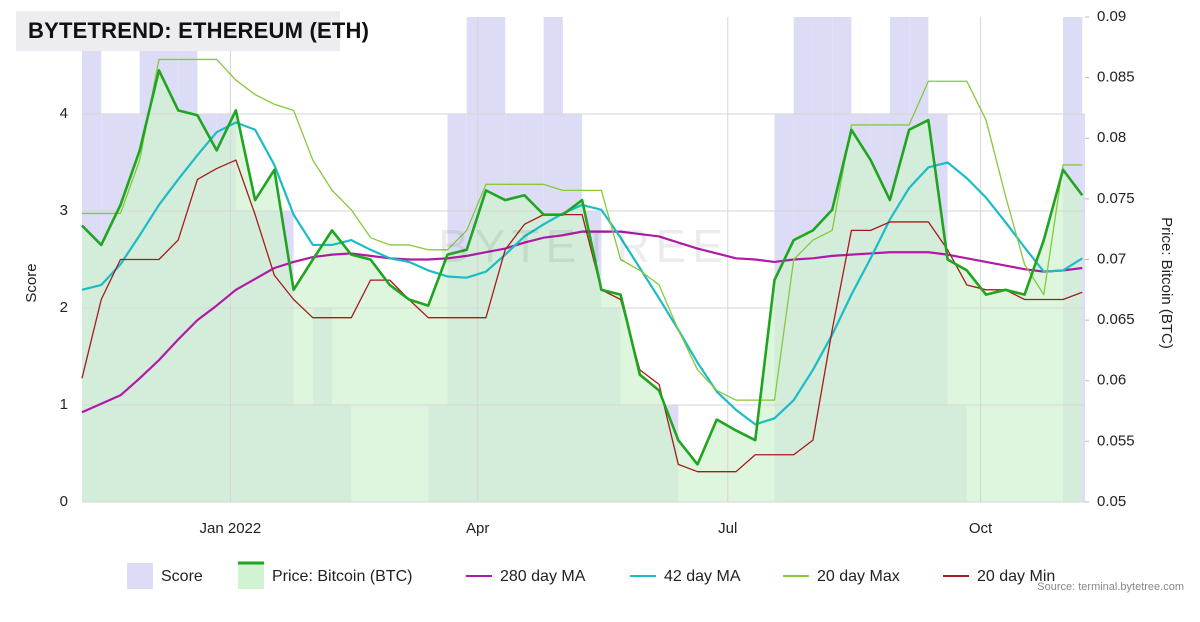 This screenshot has width=1200, height=622. Describe the element at coordinates (1166, 283) in the screenshot. I see `y2-axis-title: Price: Bitcoin (BTC)` at that location.